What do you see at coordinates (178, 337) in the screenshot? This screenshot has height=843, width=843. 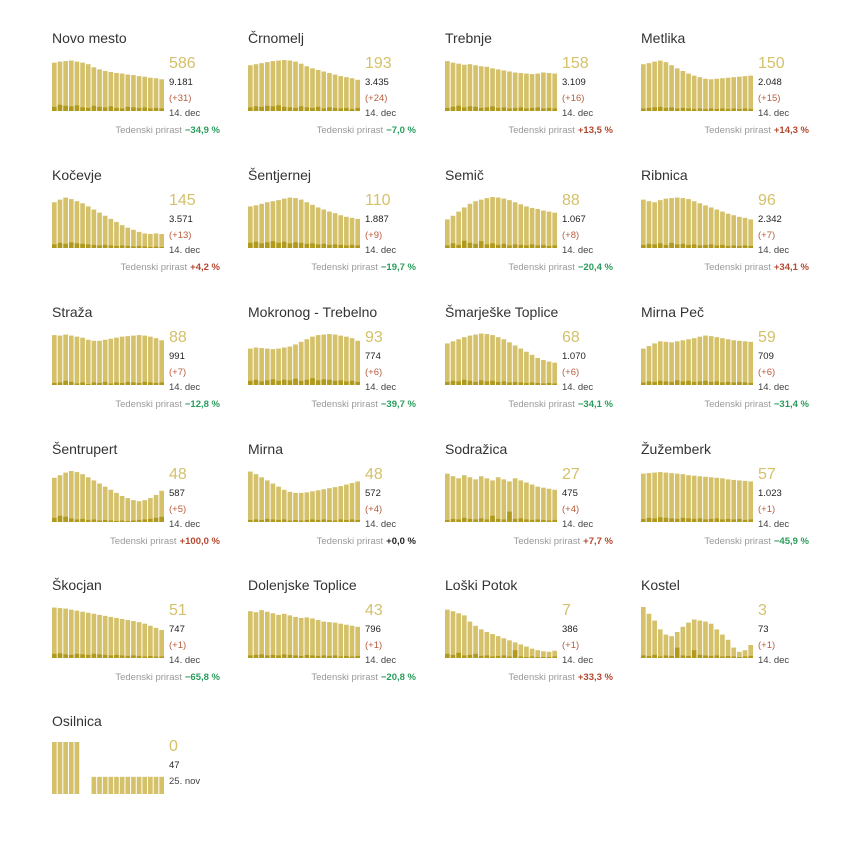 I see `active-cases-value: 88` at bounding box center [178, 337].